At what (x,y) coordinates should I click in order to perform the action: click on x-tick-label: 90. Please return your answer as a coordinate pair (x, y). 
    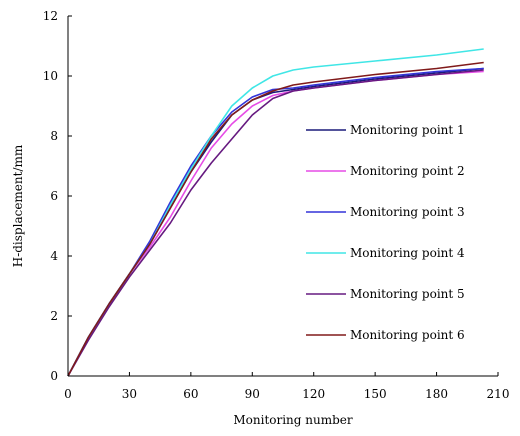
    Looking at the image, I should click on (252, 394).